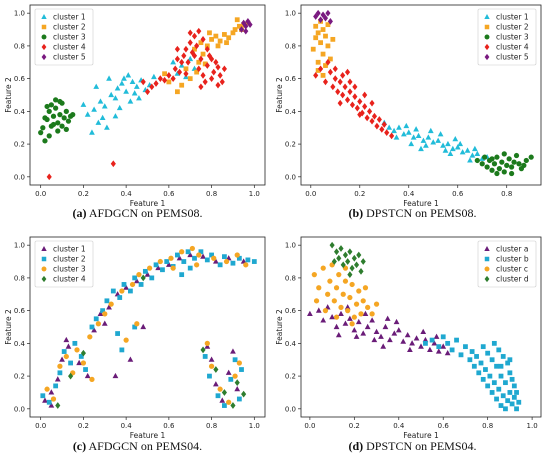 Image resolution: width=550 pixels, height=464 pixels. What do you see at coordinates (421, 203) in the screenshot?
I see `x-axis-label: Feature 1` at bounding box center [421, 203].